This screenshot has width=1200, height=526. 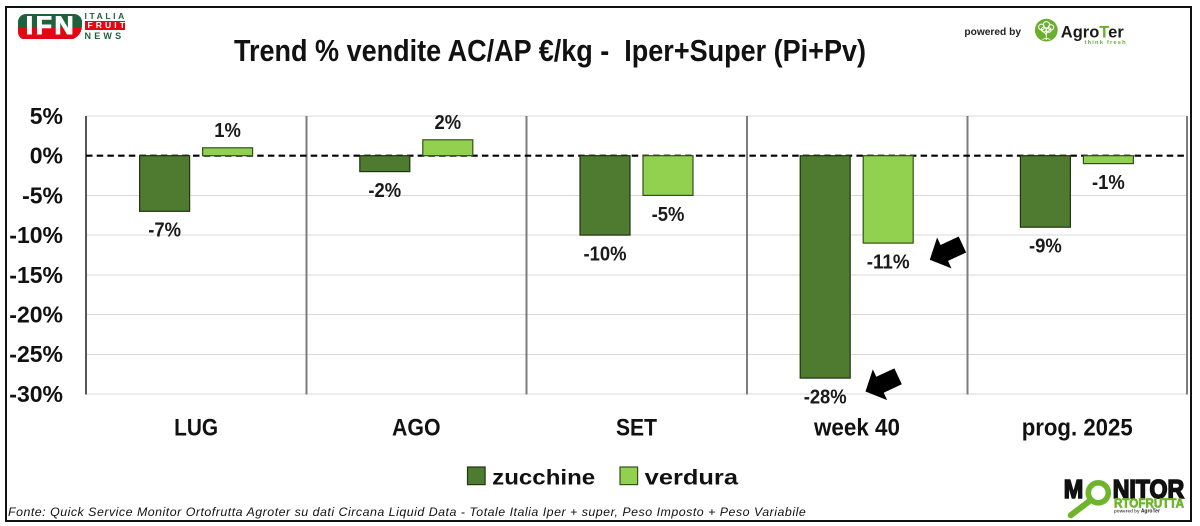 What do you see at coordinates (36, 275) in the screenshot?
I see `svg-text: -15%` at bounding box center [36, 275].